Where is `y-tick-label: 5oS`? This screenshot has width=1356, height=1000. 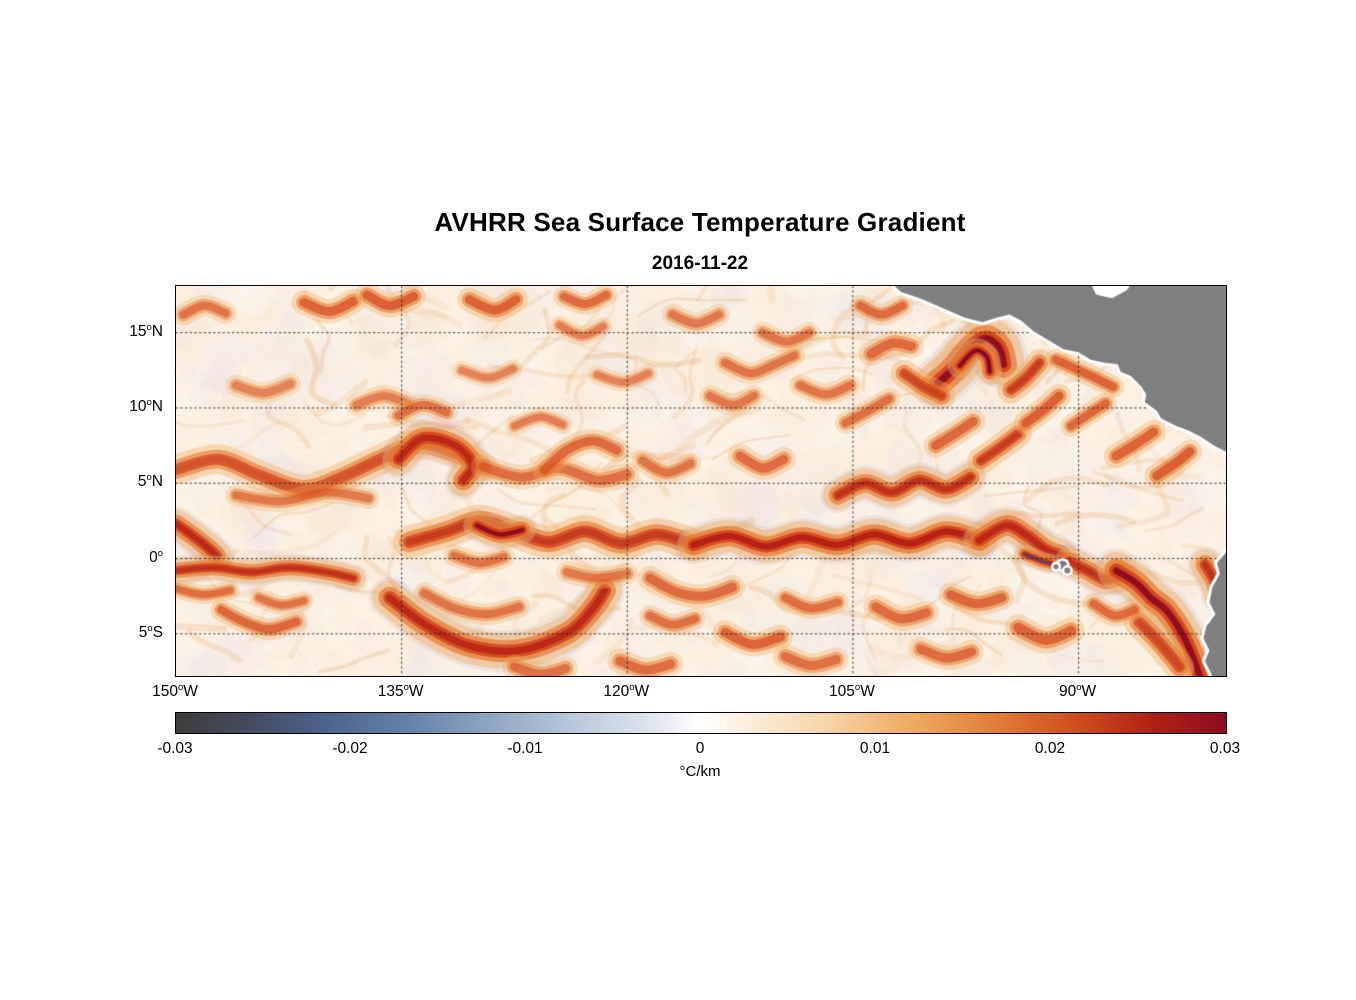 y-tick-label: 5oS is located at coordinates (150, 631).